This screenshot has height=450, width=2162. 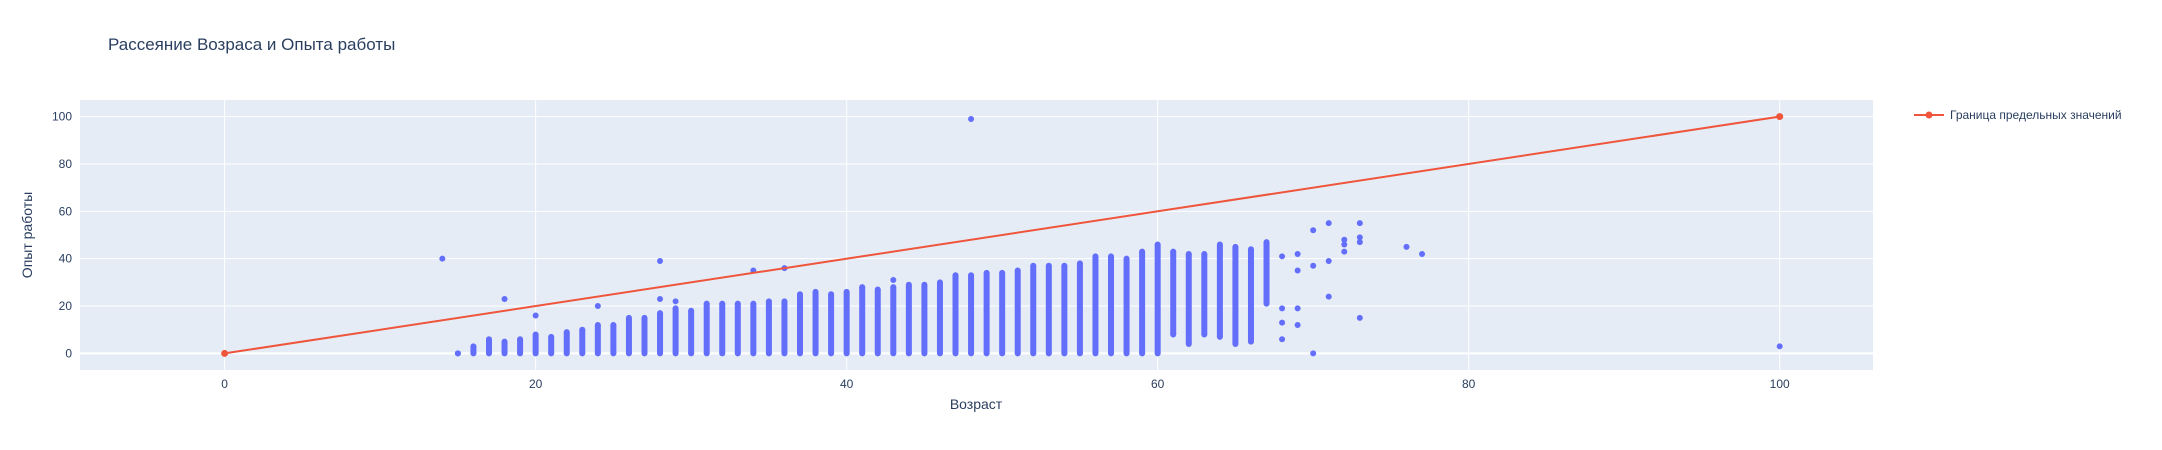 I want to click on y-tick-label: 80, so click(x=66, y=164).